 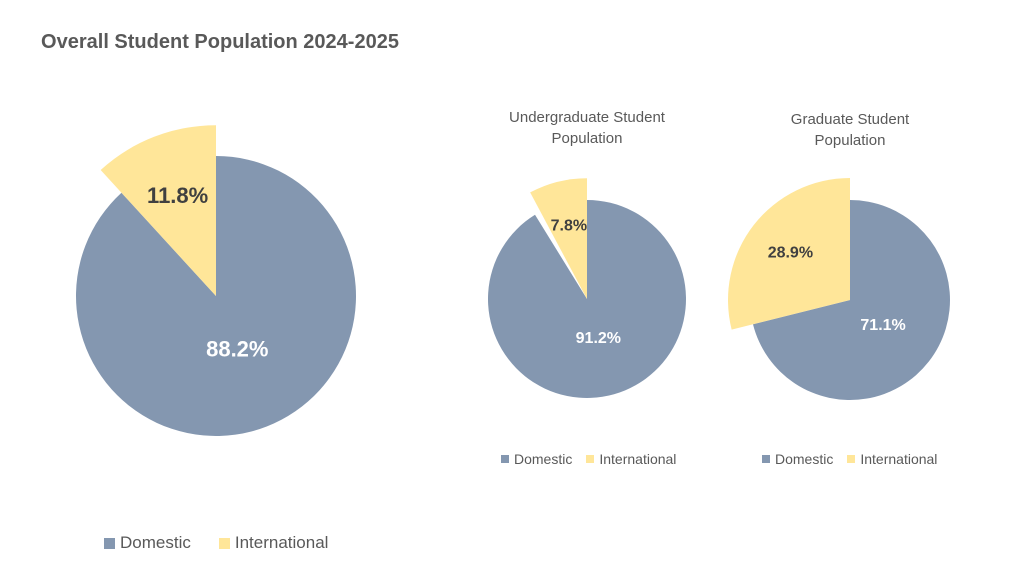 I want to click on data-label: 28.9%, so click(x=790, y=253).